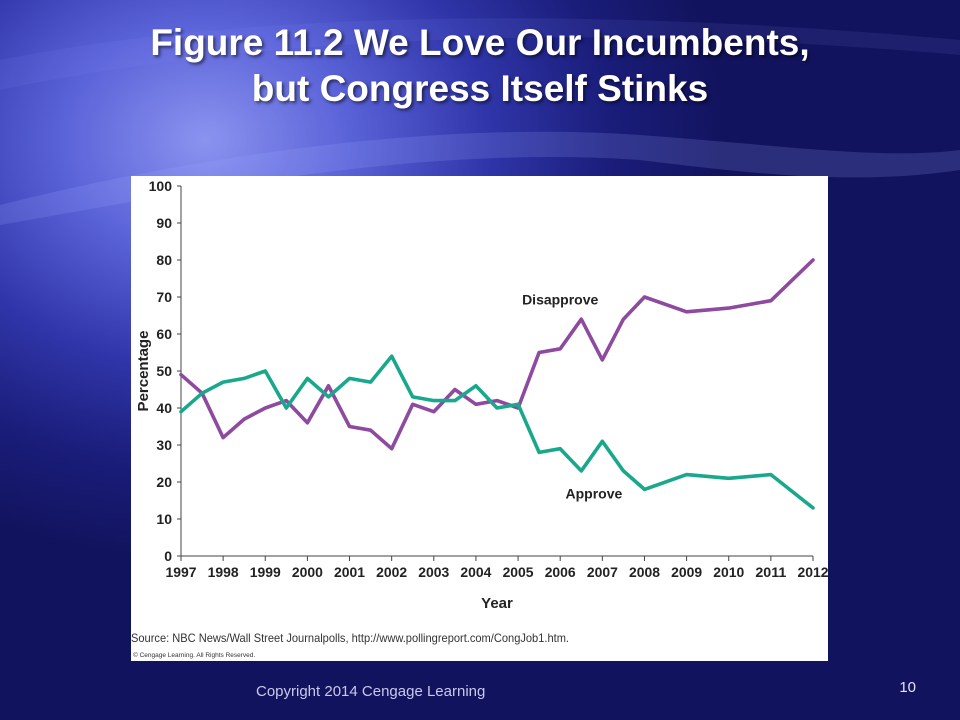  I want to click on x-tick-label: 2009, so click(686, 572).